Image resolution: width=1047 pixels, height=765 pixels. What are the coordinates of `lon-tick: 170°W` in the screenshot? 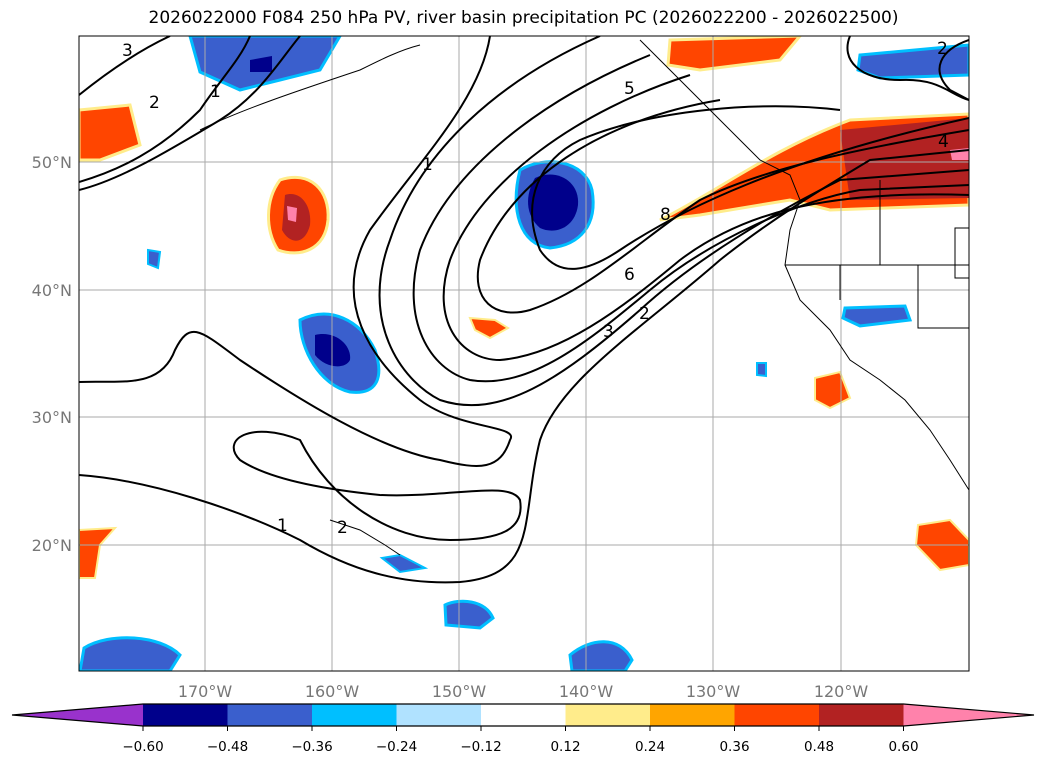 It's located at (205, 691).